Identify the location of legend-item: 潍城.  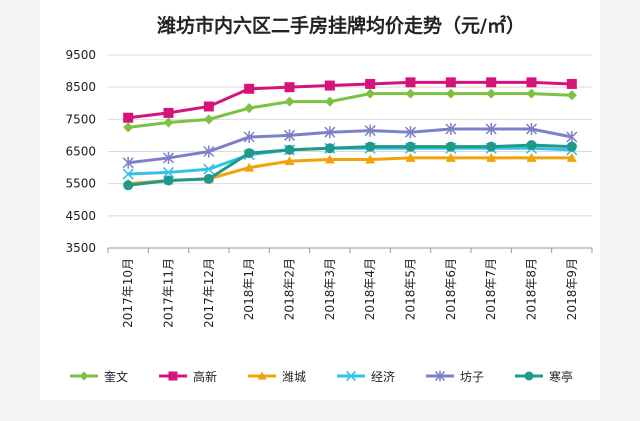
(277, 377).